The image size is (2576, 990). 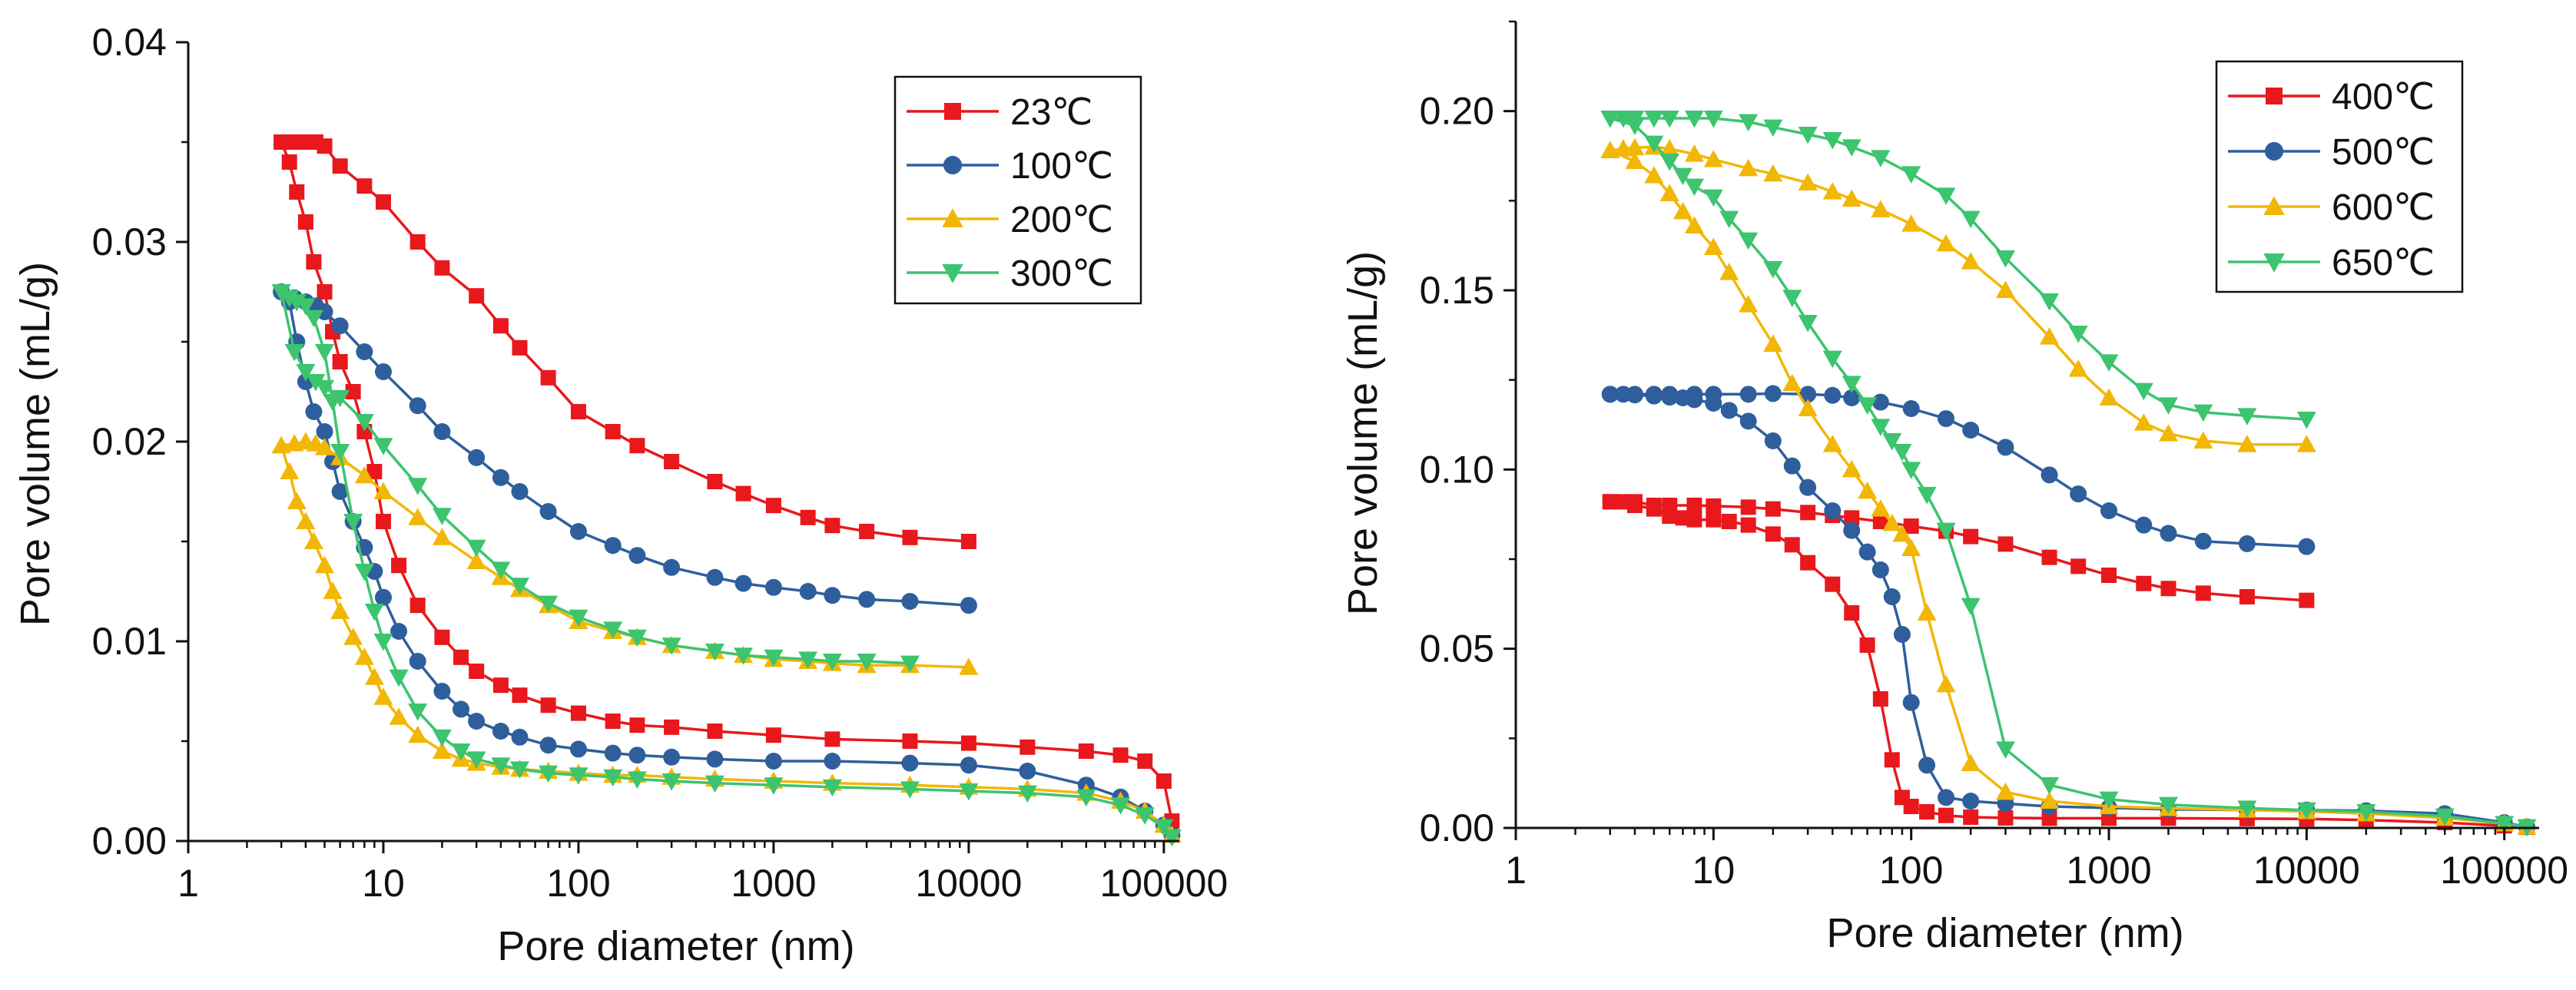 What do you see at coordinates (999, 113) in the screenshot?
I see `legend-entry: 23℃` at bounding box center [999, 113].